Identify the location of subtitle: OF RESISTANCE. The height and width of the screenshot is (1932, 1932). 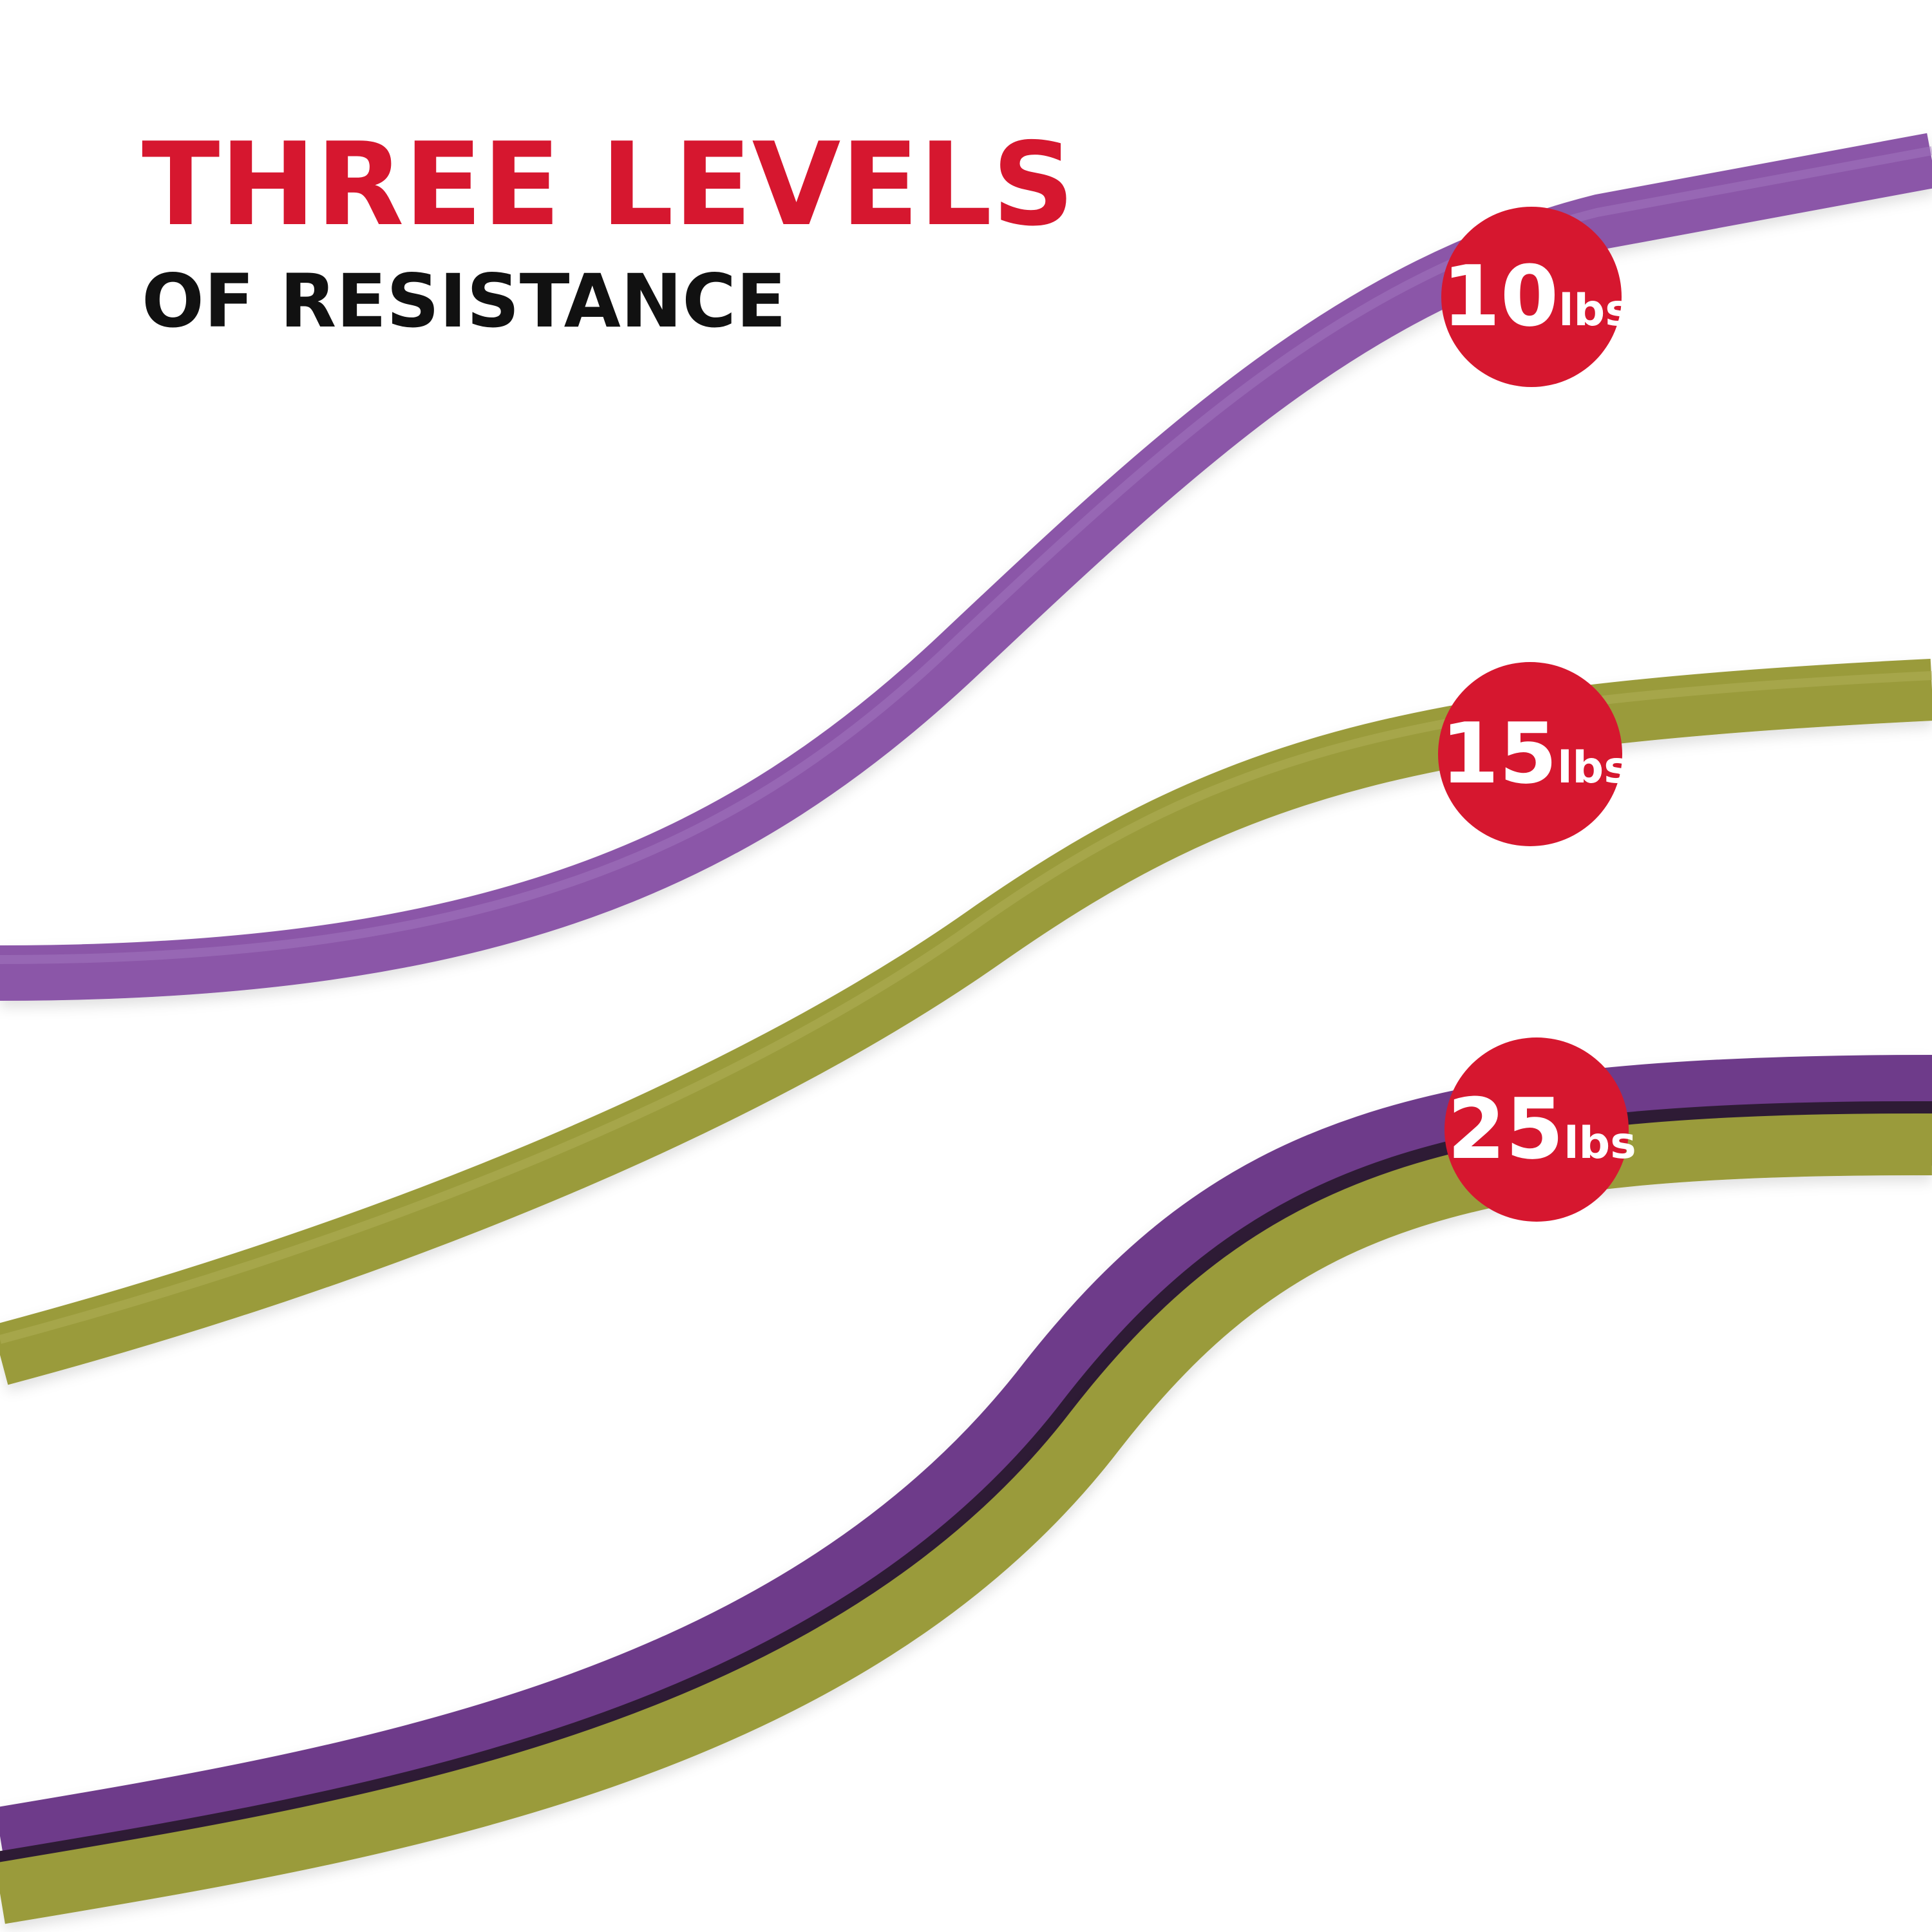
(464, 301).